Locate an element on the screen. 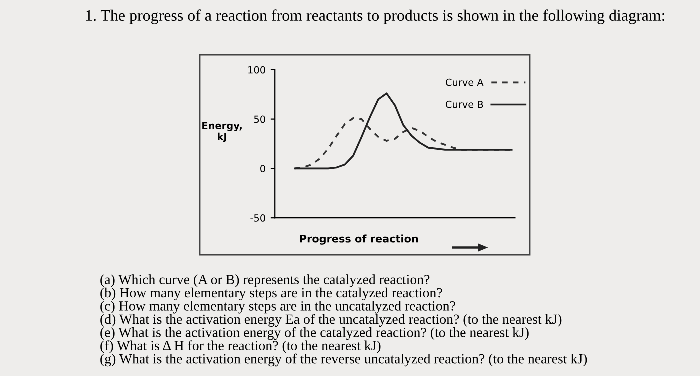  text: (e) What is the activation energy of the catalyzed reaction? (to the nearest kJ) is located at coordinates (314, 333).